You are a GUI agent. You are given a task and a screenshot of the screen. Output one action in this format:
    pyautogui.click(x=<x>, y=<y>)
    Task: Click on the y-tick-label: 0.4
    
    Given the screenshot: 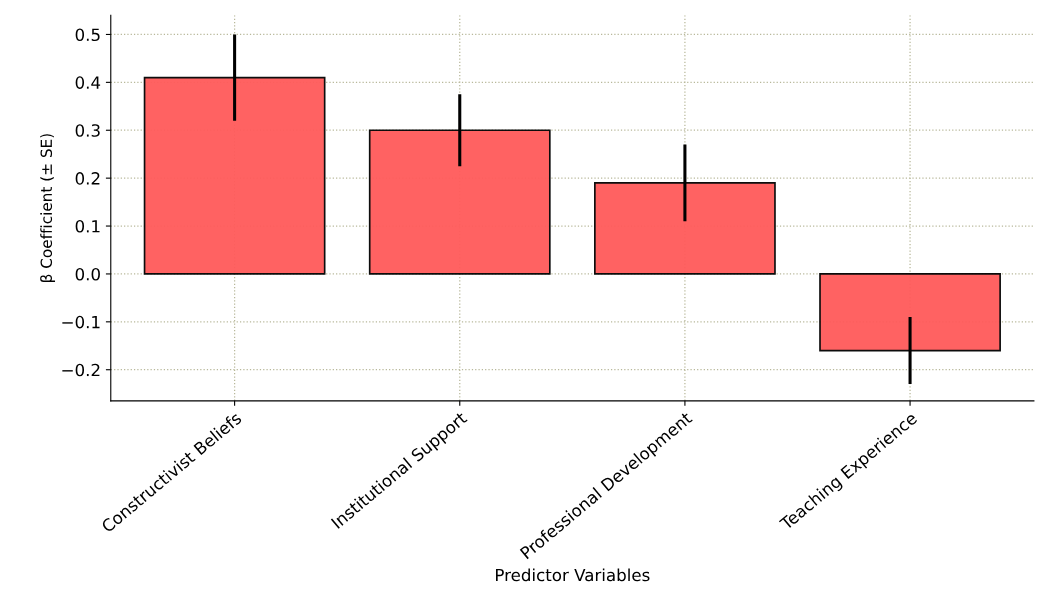 What is the action you would take?
    pyautogui.click(x=88, y=82)
    